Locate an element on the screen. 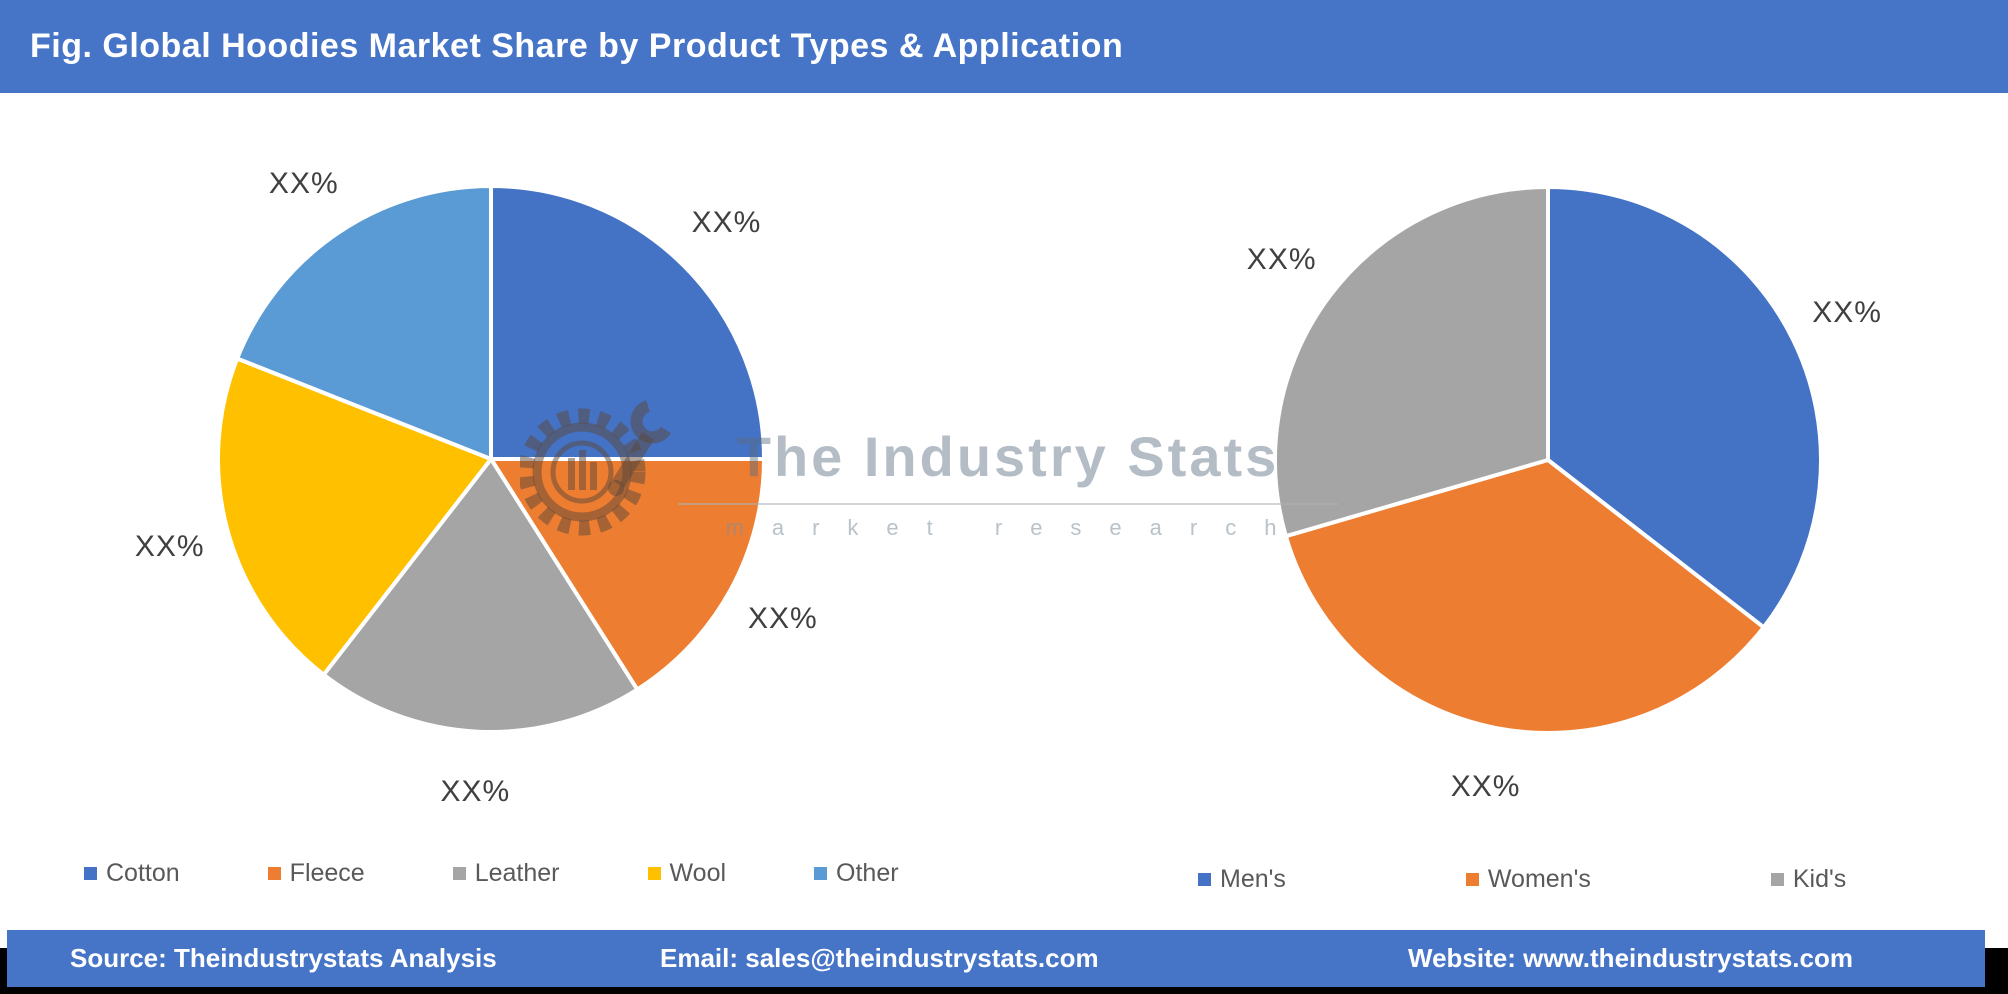  mens-percentage-label: XX% is located at coordinates (1847, 313).